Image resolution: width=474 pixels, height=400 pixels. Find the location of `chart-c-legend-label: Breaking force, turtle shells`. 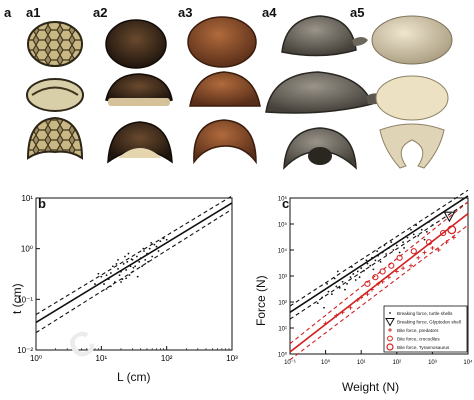

chart-c-legend-label: Breaking force, turtle shells is located at coordinates (425, 313).